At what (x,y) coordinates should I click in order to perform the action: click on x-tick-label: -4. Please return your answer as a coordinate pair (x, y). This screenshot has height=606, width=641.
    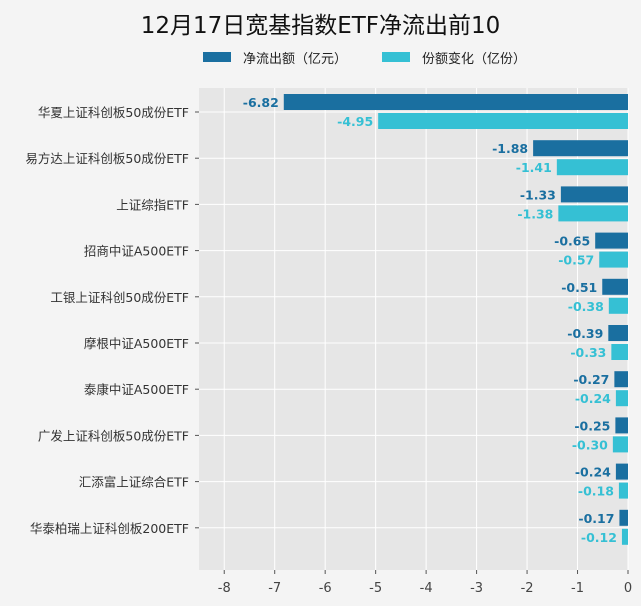
    Looking at the image, I should click on (426, 588).